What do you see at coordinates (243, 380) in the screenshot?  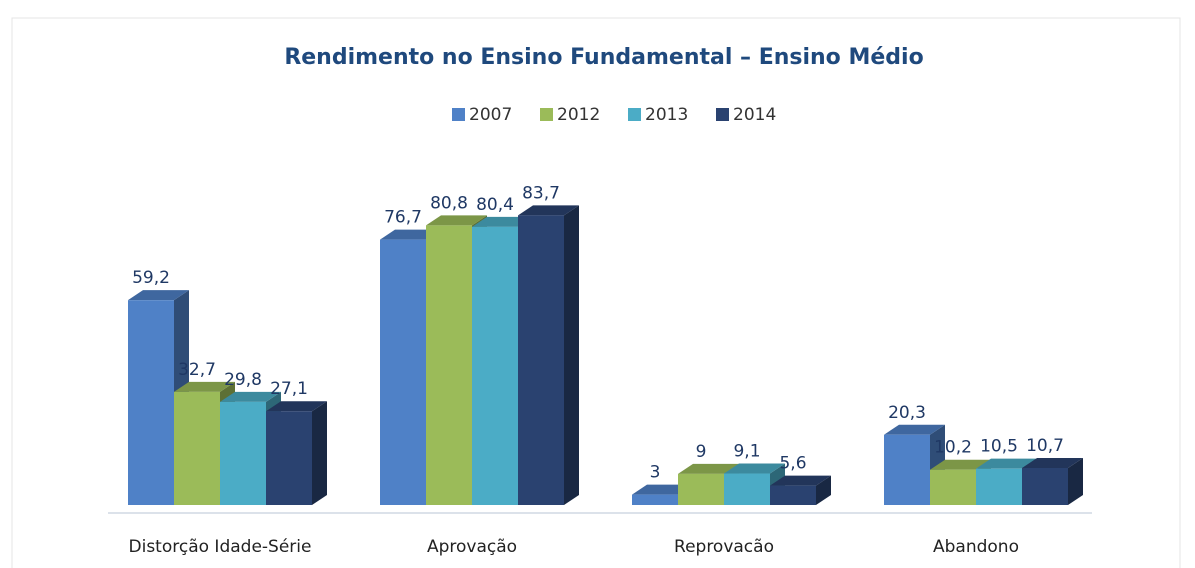 I see `data-label: 29,8` at bounding box center [243, 380].